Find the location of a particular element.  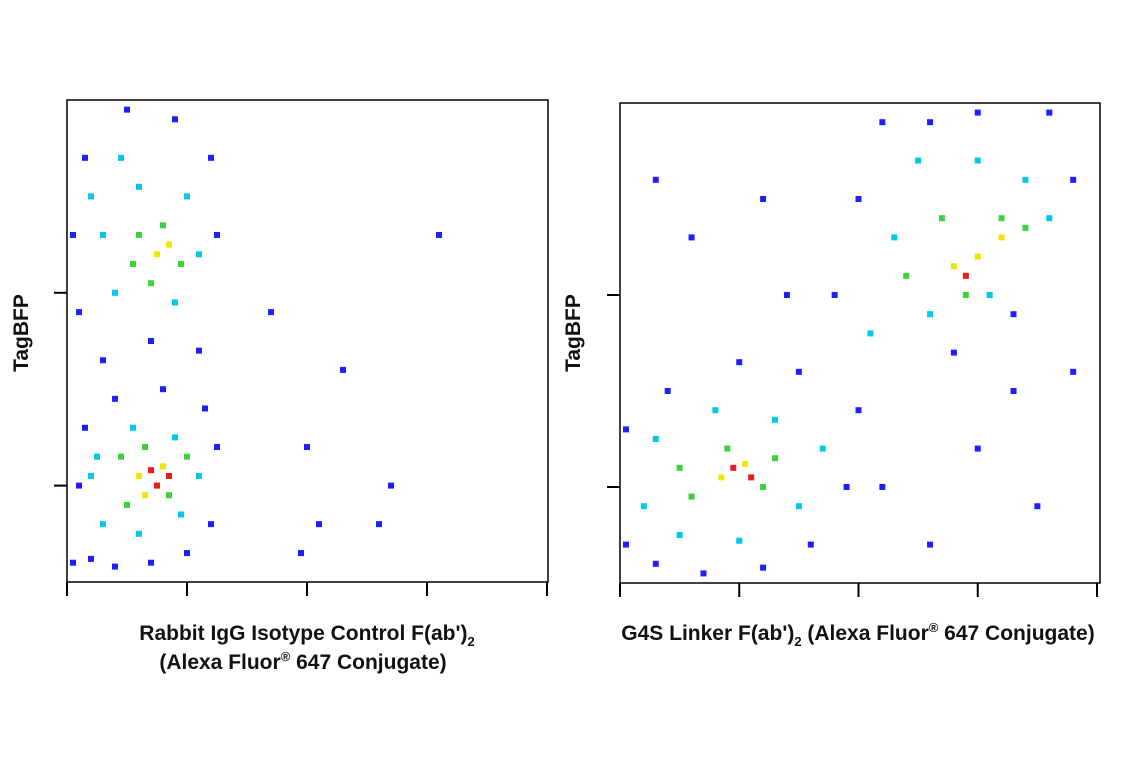

label-part: G4S Linker F(ab') is located at coordinates (707, 633).